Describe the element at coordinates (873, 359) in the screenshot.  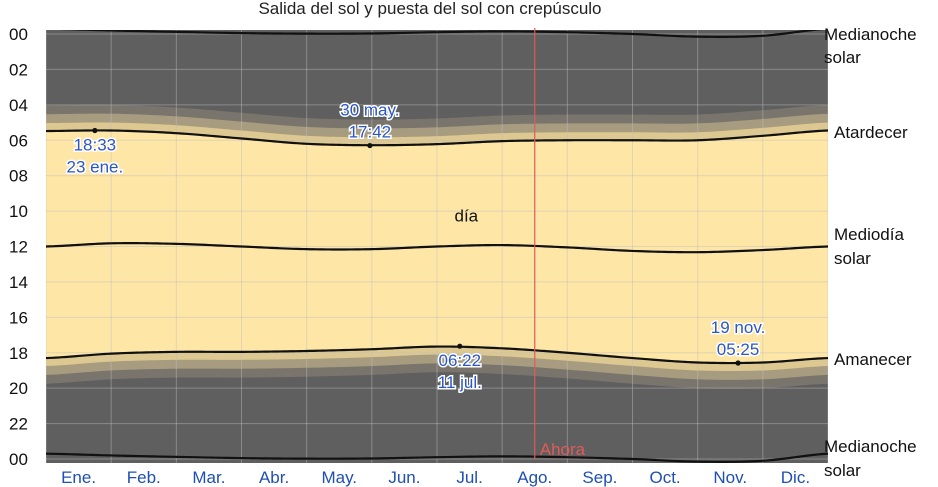
I see `series-label: Amanecer` at that location.